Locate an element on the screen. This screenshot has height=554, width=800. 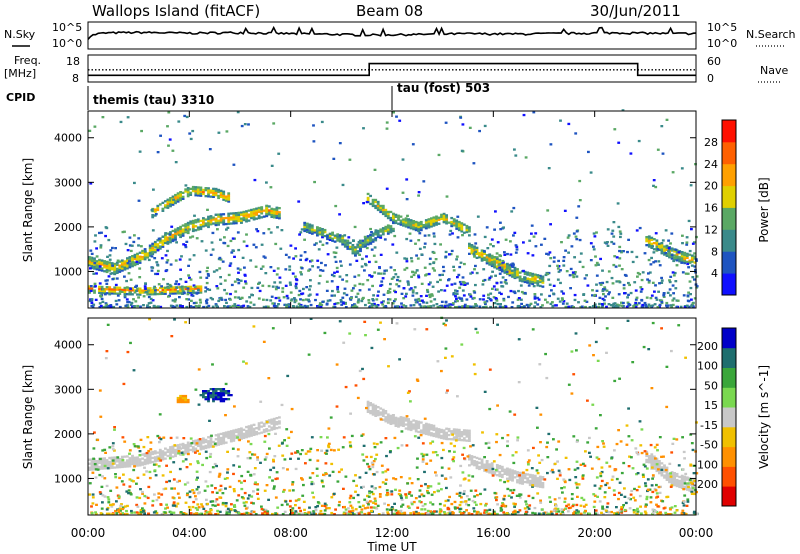
cpid-panel: CPID themis (tau) 3310 tau (fost) 503 is located at coordinates (248, 95).